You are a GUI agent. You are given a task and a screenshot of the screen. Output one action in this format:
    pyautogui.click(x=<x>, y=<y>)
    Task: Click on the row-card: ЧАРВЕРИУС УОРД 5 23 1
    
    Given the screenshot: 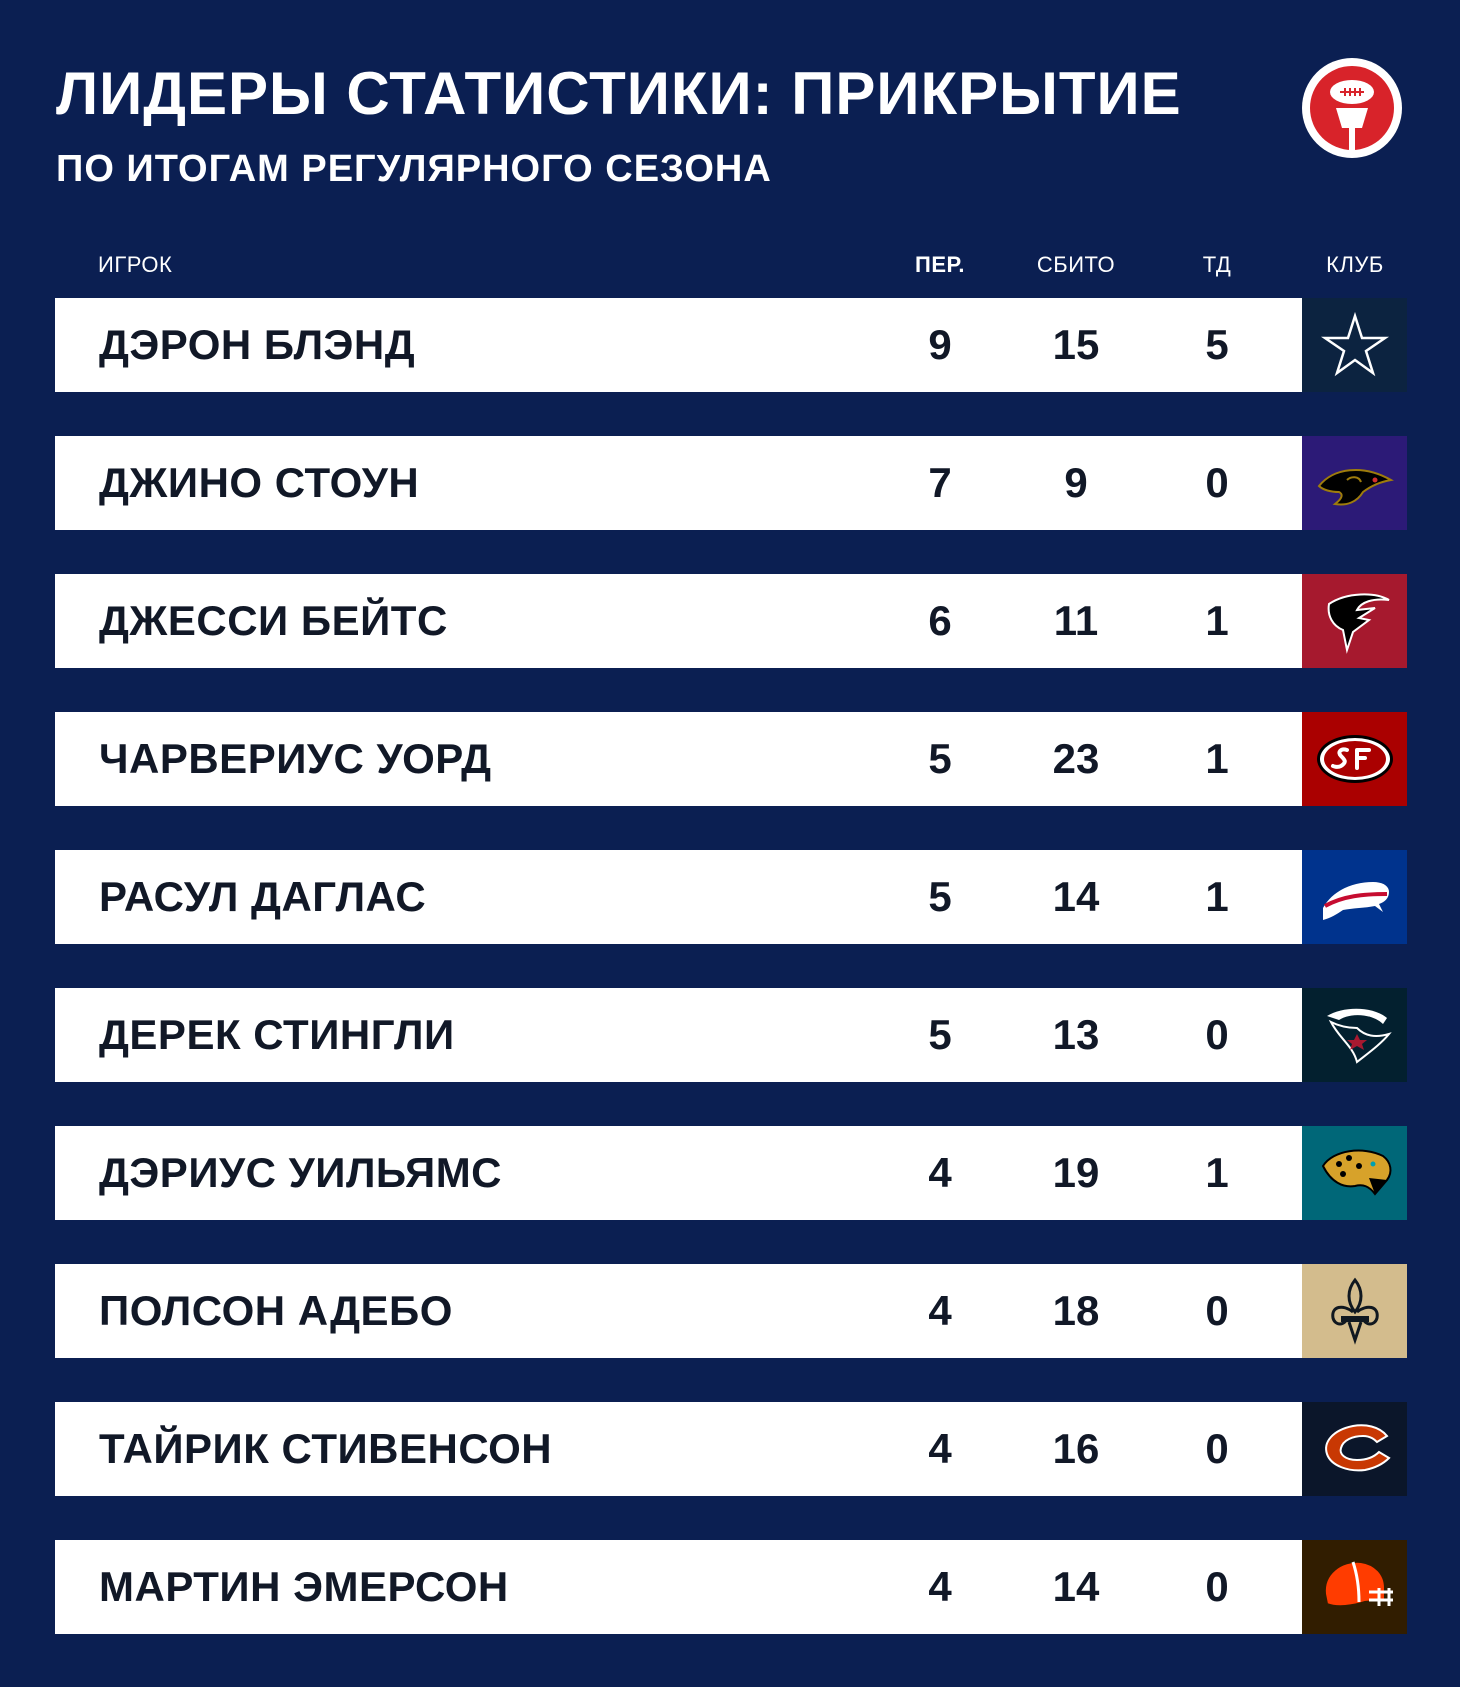 What is the action you would take?
    pyautogui.click(x=678, y=759)
    